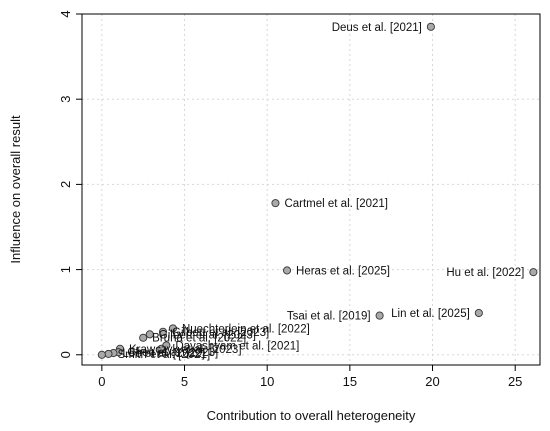  Describe the element at coordinates (65, 269) in the screenshot. I see `y-tick-label: 1` at that location.